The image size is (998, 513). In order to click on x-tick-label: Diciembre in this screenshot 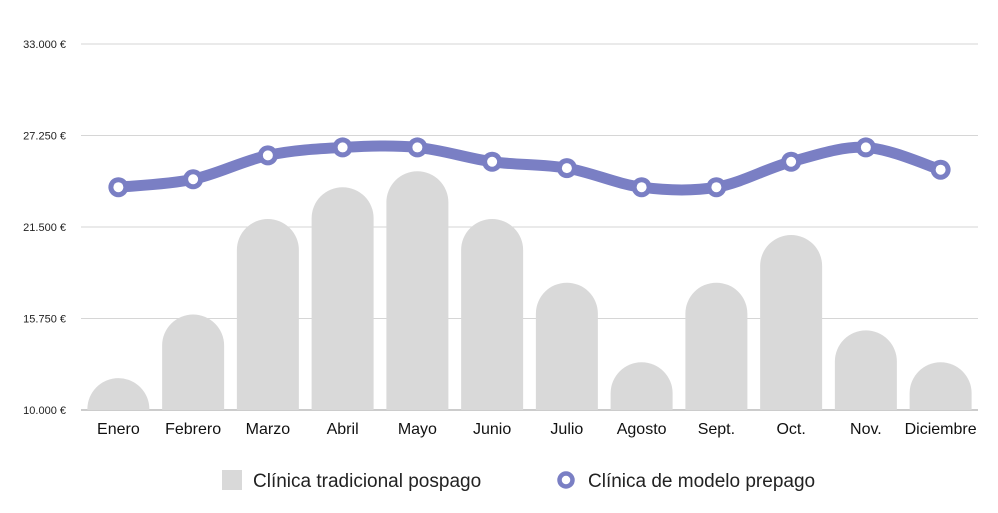, I will do `click(941, 429)`.